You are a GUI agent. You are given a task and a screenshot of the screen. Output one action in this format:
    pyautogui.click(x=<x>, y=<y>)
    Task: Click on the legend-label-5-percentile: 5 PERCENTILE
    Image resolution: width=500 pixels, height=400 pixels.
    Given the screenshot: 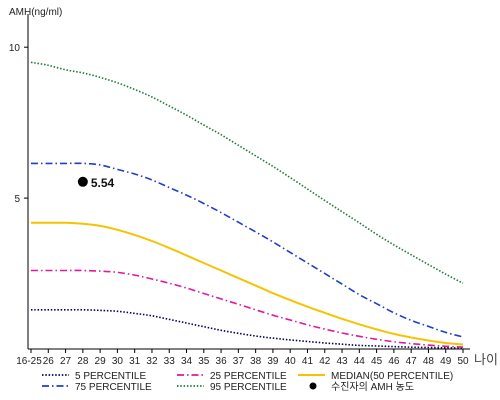 What is the action you would take?
    pyautogui.click(x=110, y=376)
    